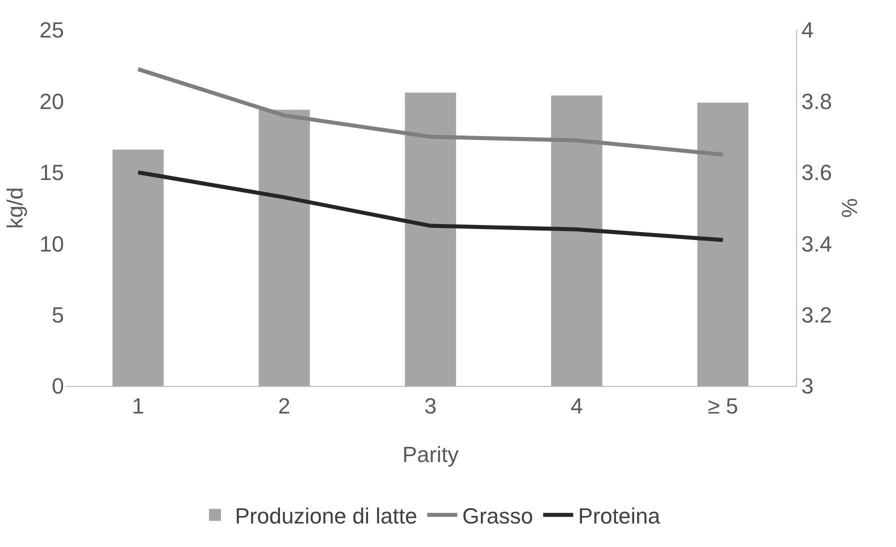 This screenshot has height=547, width=896. Describe the element at coordinates (326, 515) in the screenshot. I see `legend-label: Produzione di latte` at that location.